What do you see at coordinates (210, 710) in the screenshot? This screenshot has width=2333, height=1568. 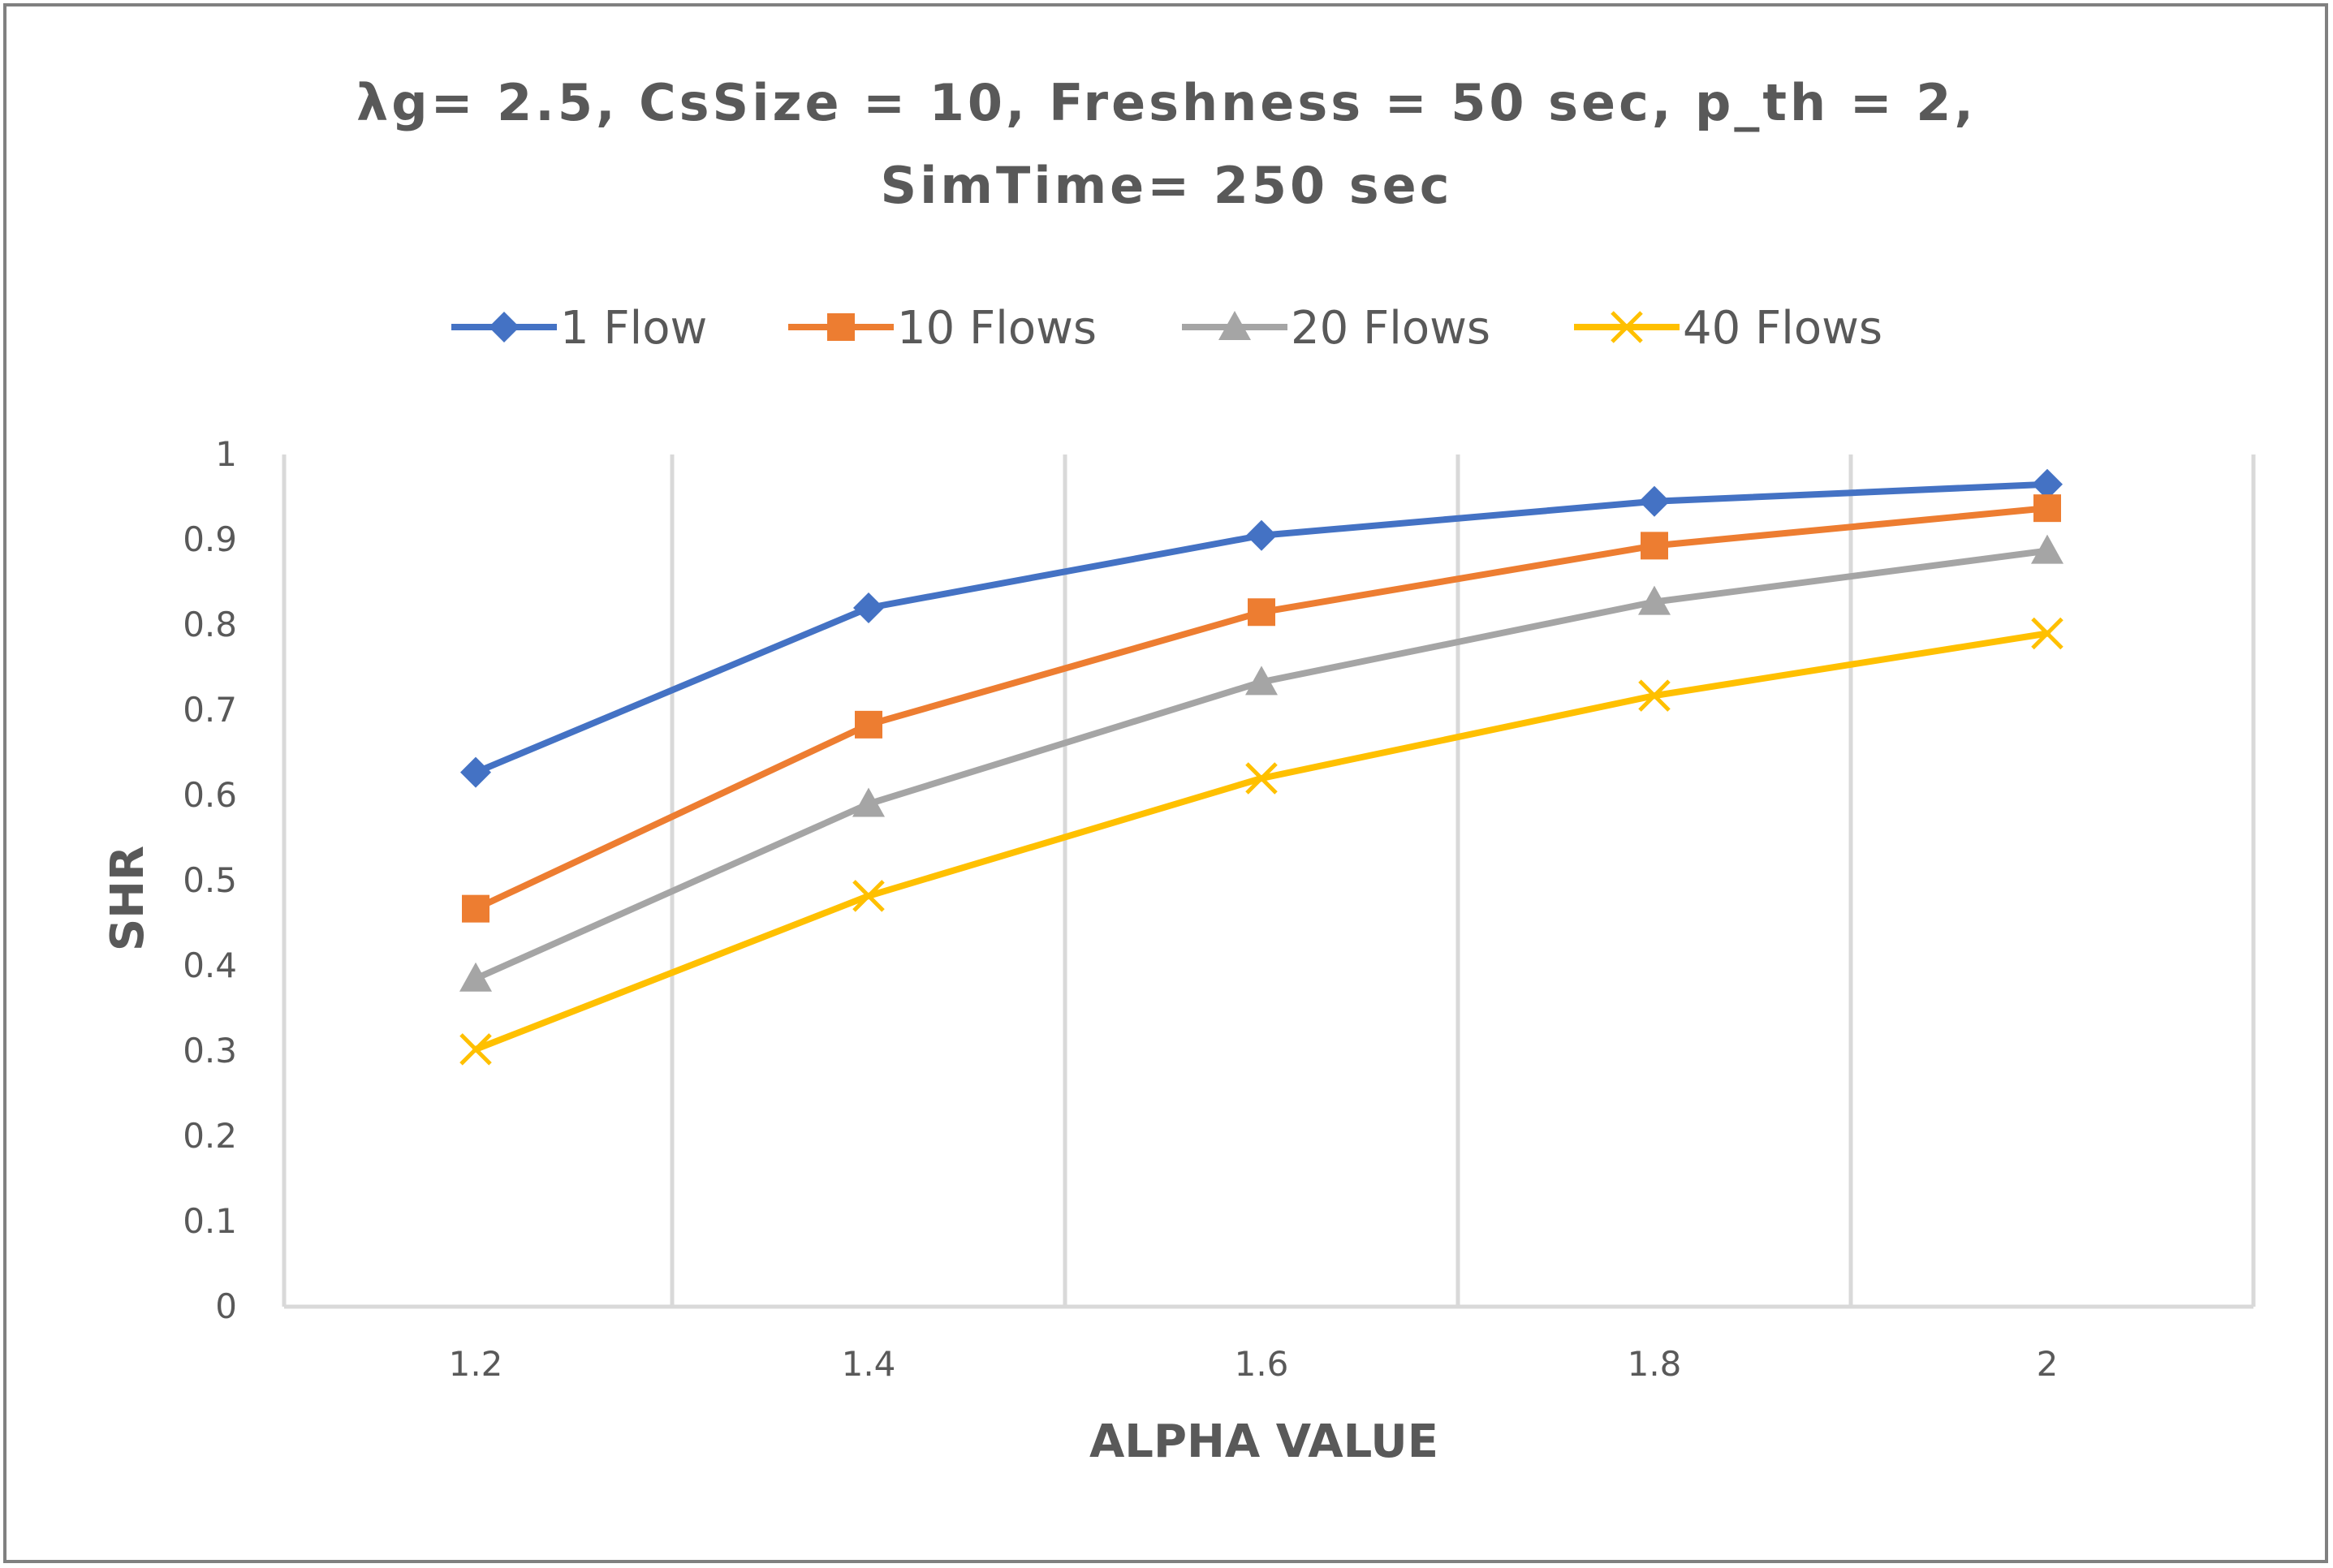 I see `y-tick-label: 0.7` at bounding box center [210, 710].